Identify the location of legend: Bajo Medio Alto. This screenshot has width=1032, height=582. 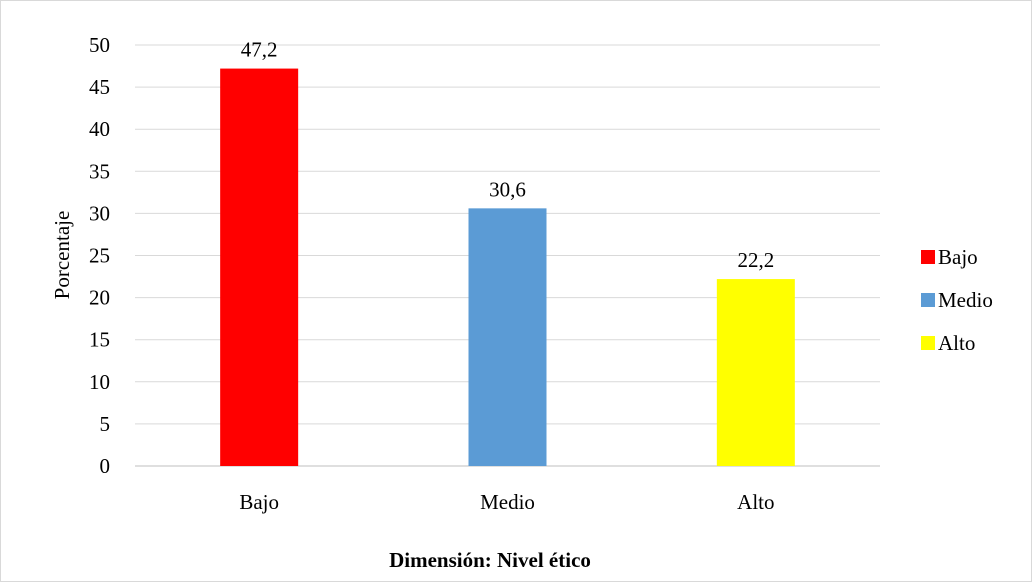
(957, 300).